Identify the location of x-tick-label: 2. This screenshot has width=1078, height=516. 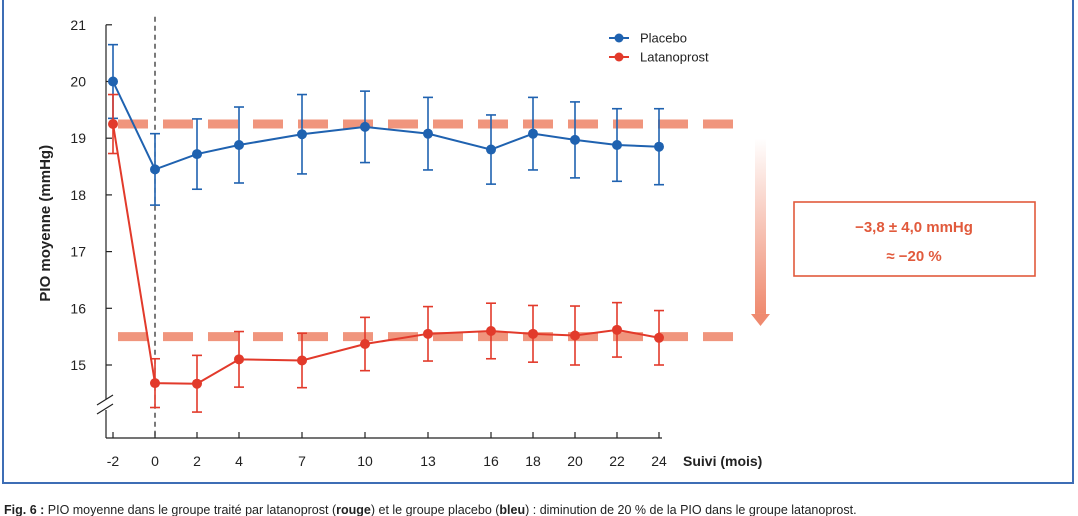
(197, 461).